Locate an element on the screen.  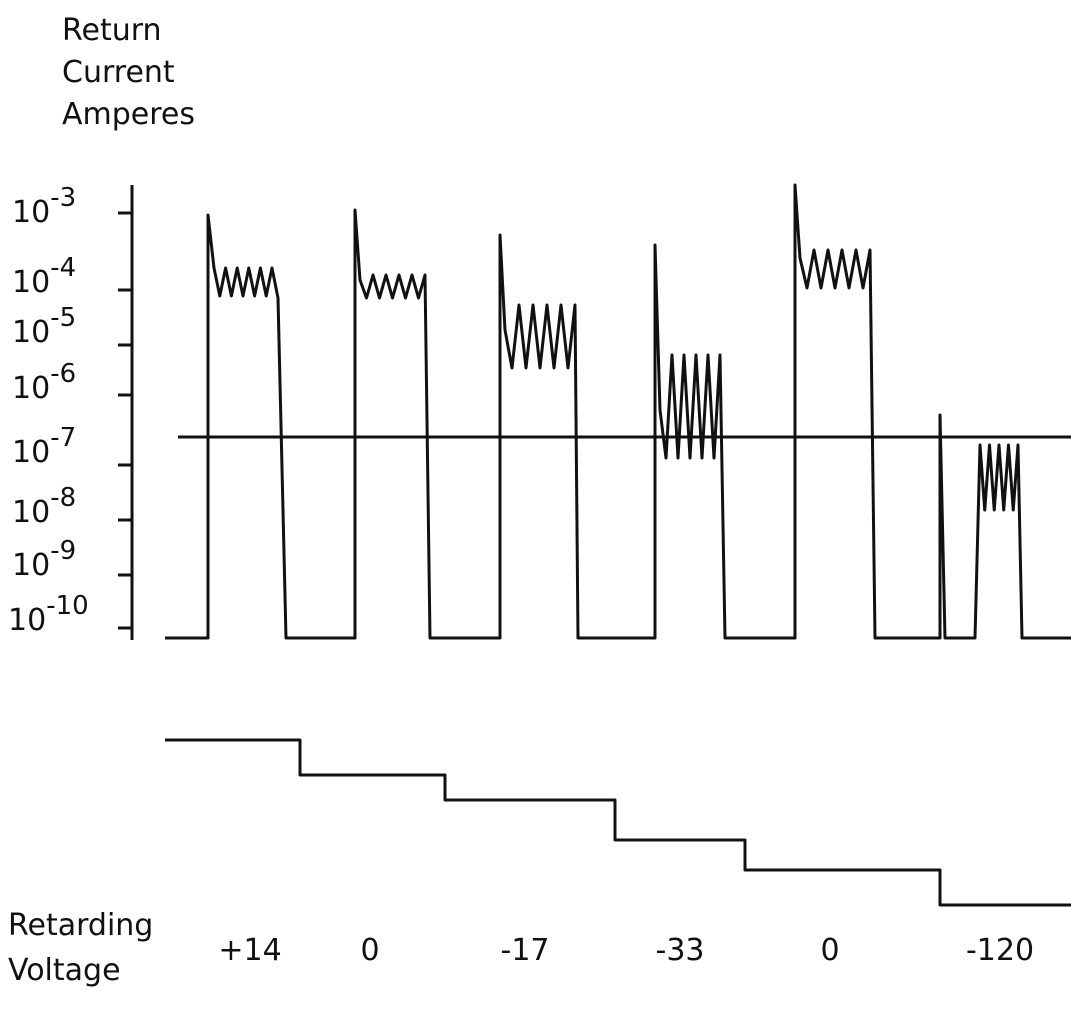
voltage-label: -17 is located at coordinates (525, 950).